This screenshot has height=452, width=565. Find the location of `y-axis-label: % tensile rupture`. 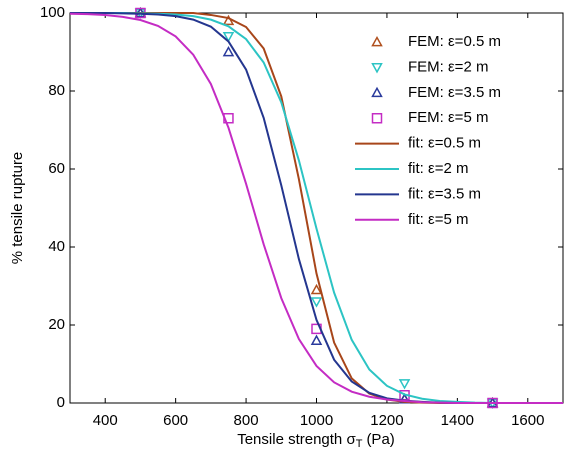

y-axis-label: % tensile rupture is located at coordinates (17, 208).